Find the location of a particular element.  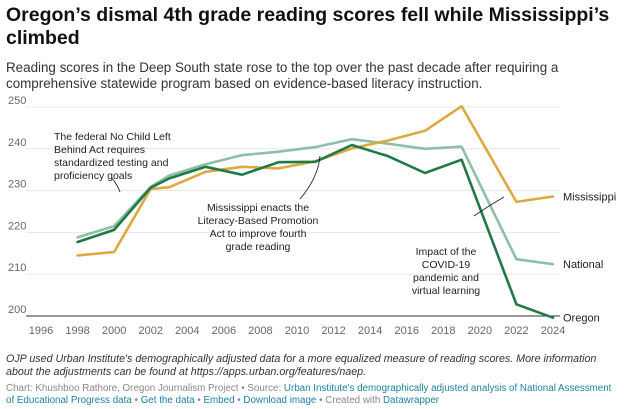

y-tick-label: 200 is located at coordinates (17, 310).